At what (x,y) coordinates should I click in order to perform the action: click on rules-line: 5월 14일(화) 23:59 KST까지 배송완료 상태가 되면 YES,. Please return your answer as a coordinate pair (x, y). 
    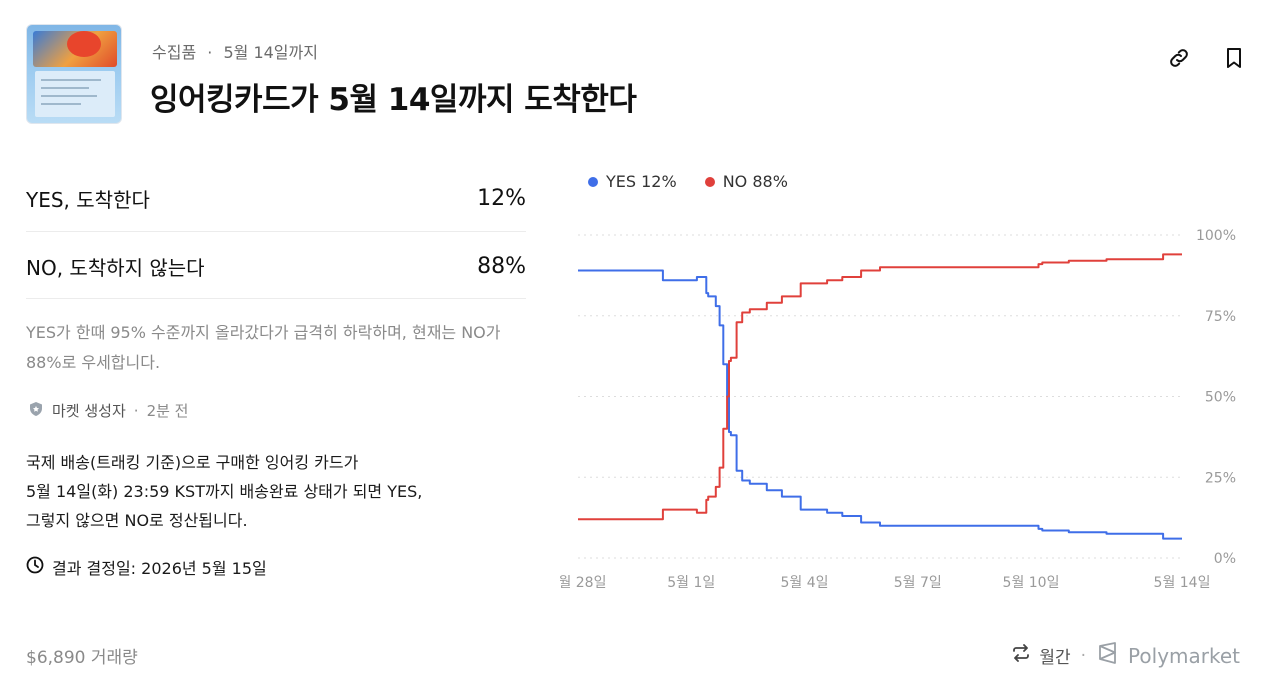
    Looking at the image, I should click on (224, 491).